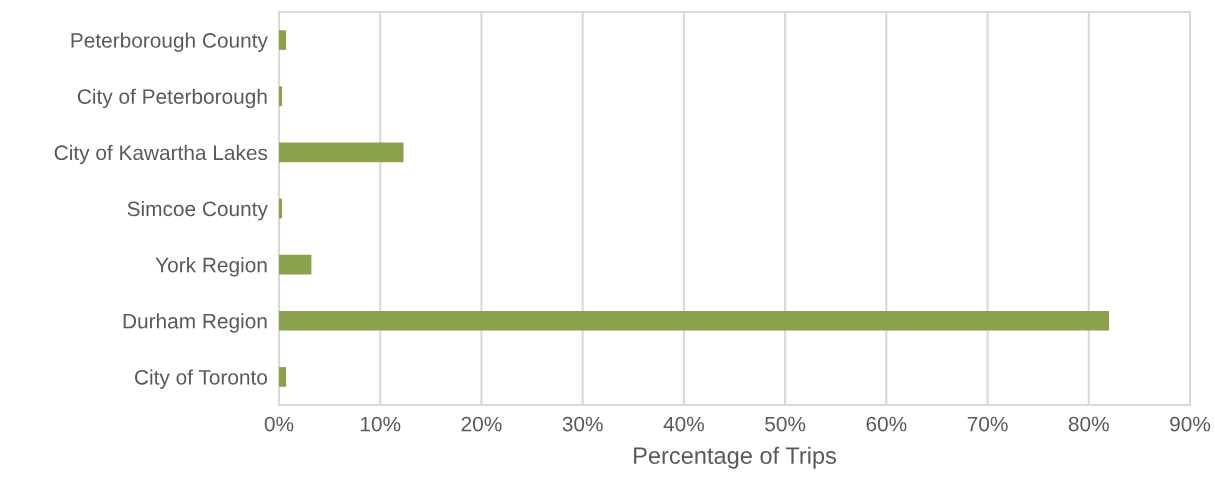 Image resolution: width=1215 pixels, height=485 pixels. I want to click on x-tick-label: 30%, so click(582, 424).